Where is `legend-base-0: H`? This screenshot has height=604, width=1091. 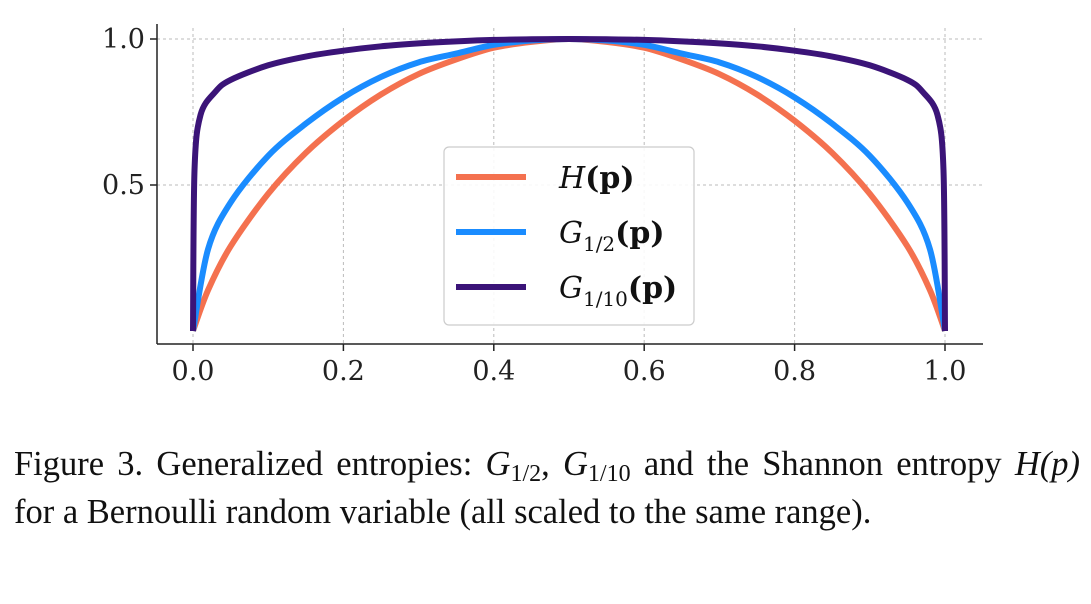 legend-base-0: H is located at coordinates (572, 178).